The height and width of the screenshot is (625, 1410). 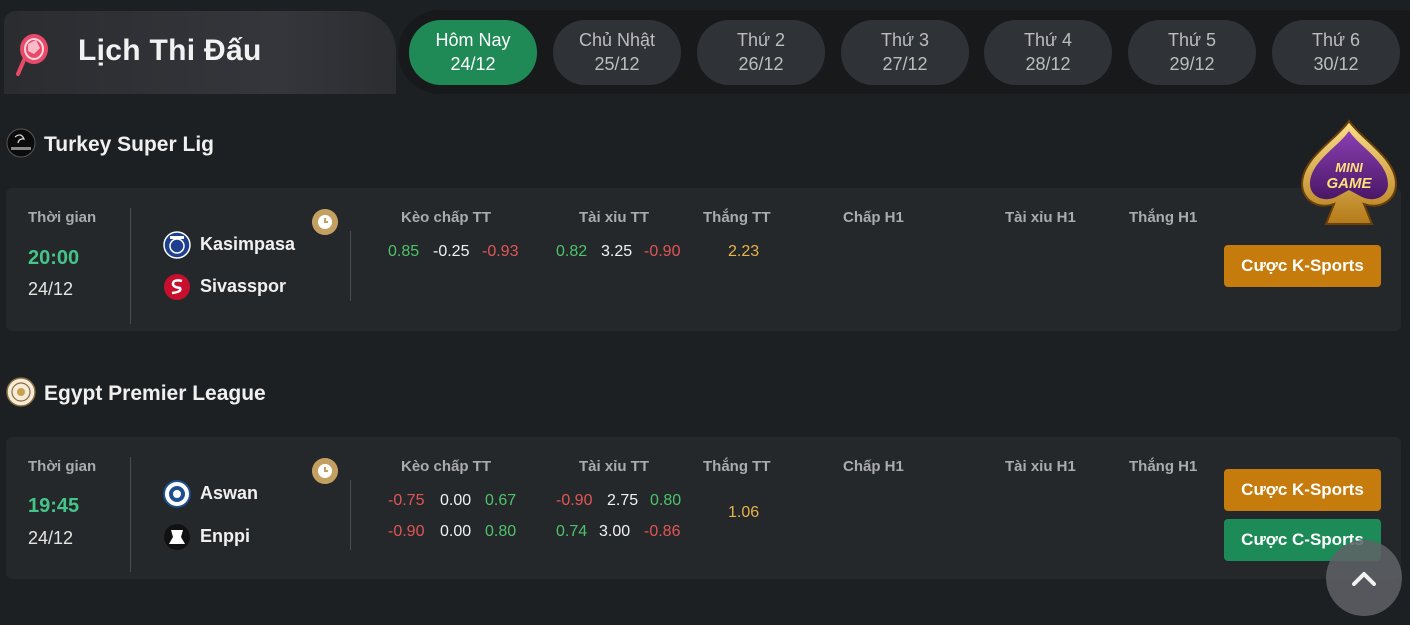 What do you see at coordinates (177, 494) in the screenshot?
I see `aswan-logo-icon` at bounding box center [177, 494].